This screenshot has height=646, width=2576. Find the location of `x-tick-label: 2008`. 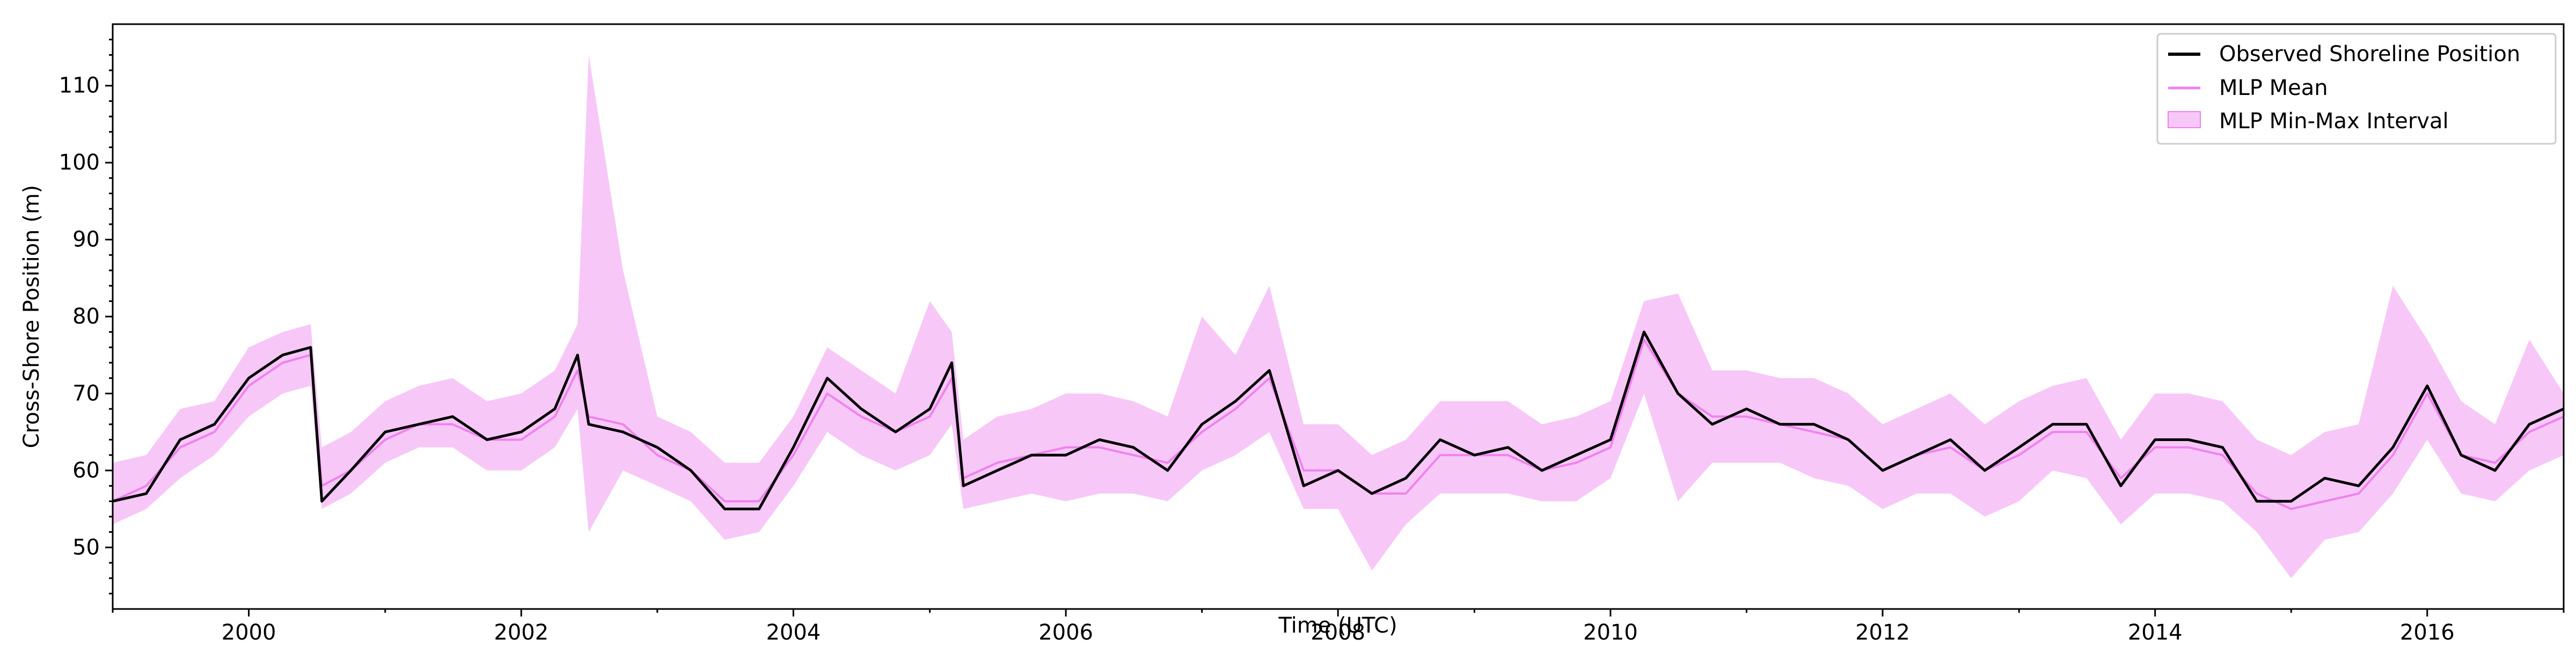

x-tick-label: 2008 is located at coordinates (1338, 632).